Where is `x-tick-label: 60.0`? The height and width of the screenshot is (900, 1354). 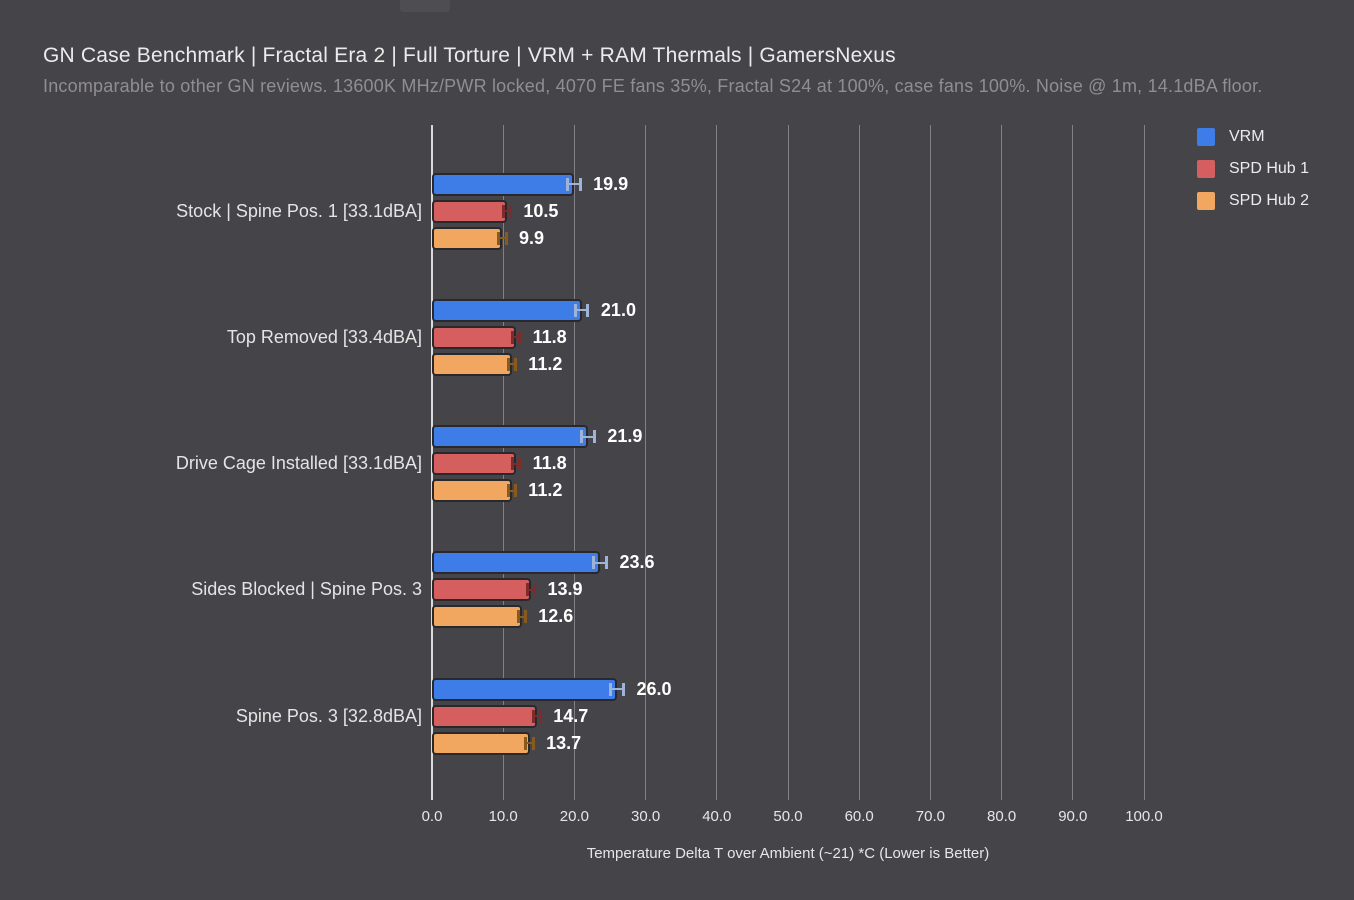
x-tick-label: 60.0 is located at coordinates (859, 816).